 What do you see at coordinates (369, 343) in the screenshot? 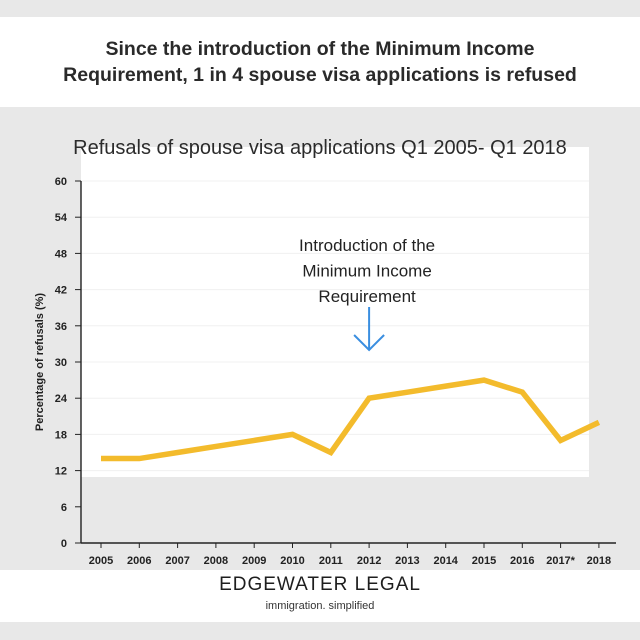
I see `arrow-head` at bounding box center [369, 343].